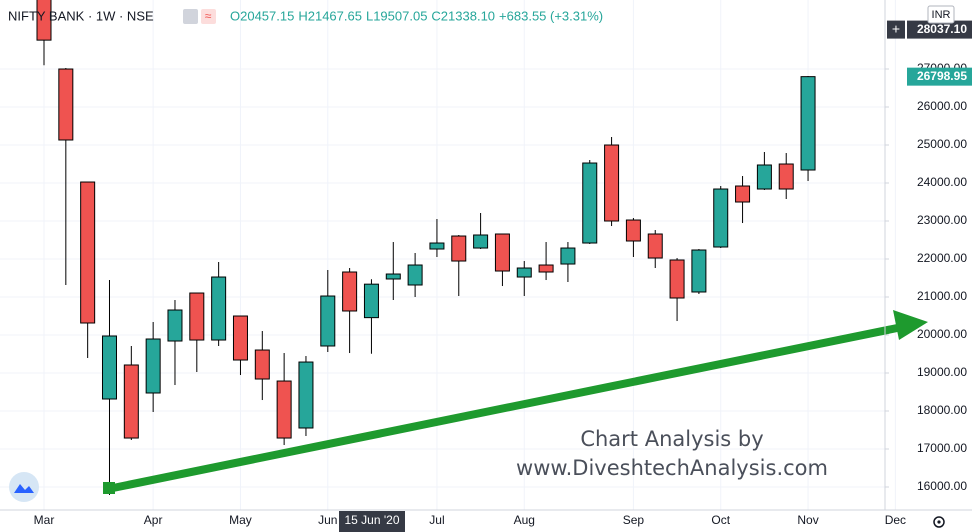 This screenshot has height=532, width=972. I want to click on crosshair-date-box, so click(372, 521).